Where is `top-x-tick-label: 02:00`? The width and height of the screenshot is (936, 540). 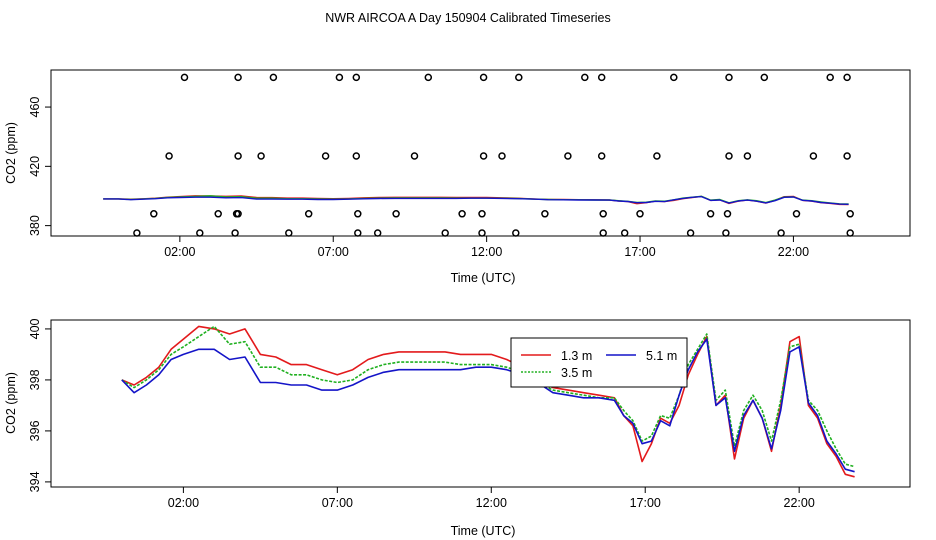
top-x-tick-label: 02:00 is located at coordinates (179, 252).